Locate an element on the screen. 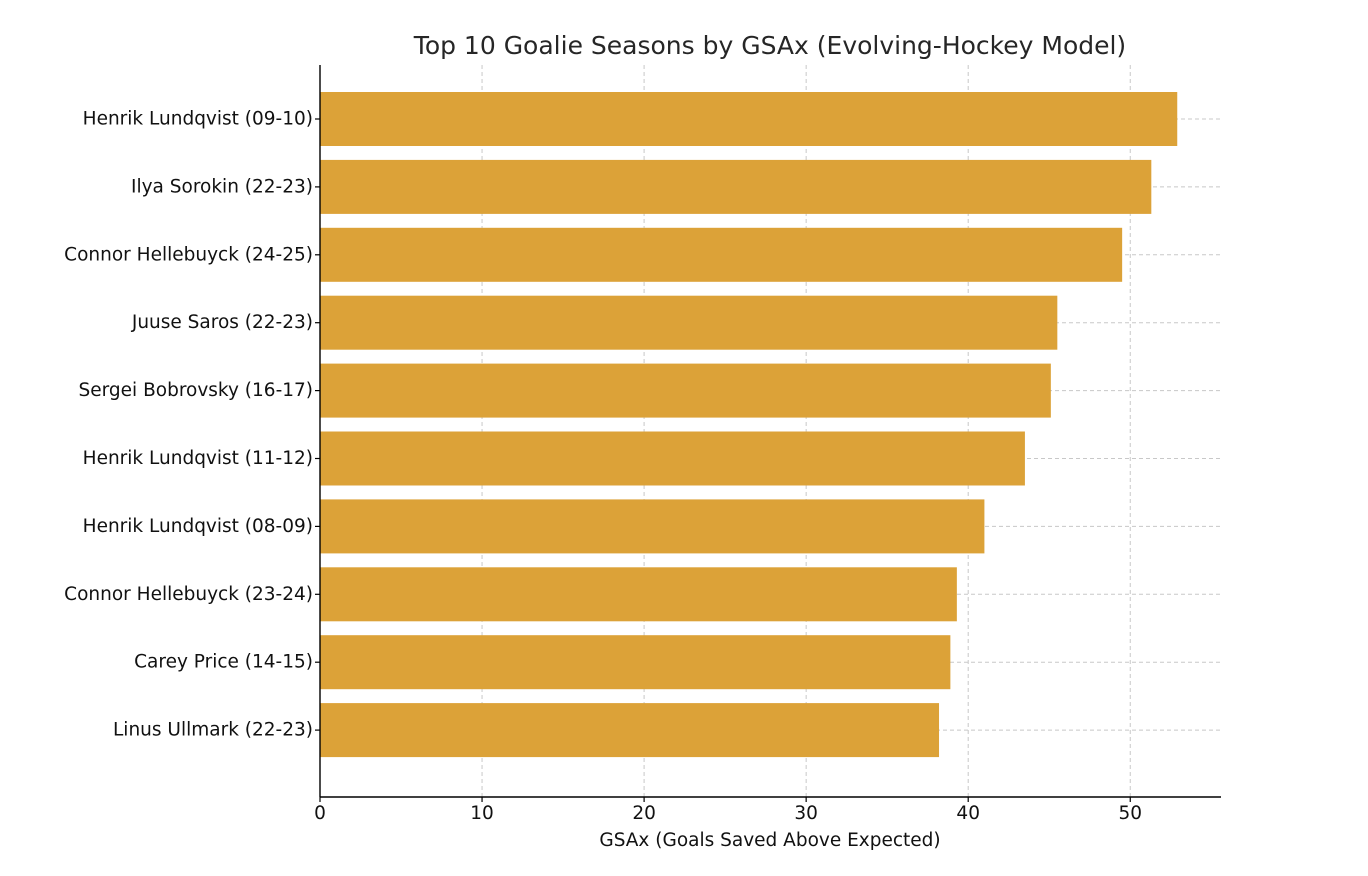  y-tick-label: Carey Price (14-15) is located at coordinates (223, 662).